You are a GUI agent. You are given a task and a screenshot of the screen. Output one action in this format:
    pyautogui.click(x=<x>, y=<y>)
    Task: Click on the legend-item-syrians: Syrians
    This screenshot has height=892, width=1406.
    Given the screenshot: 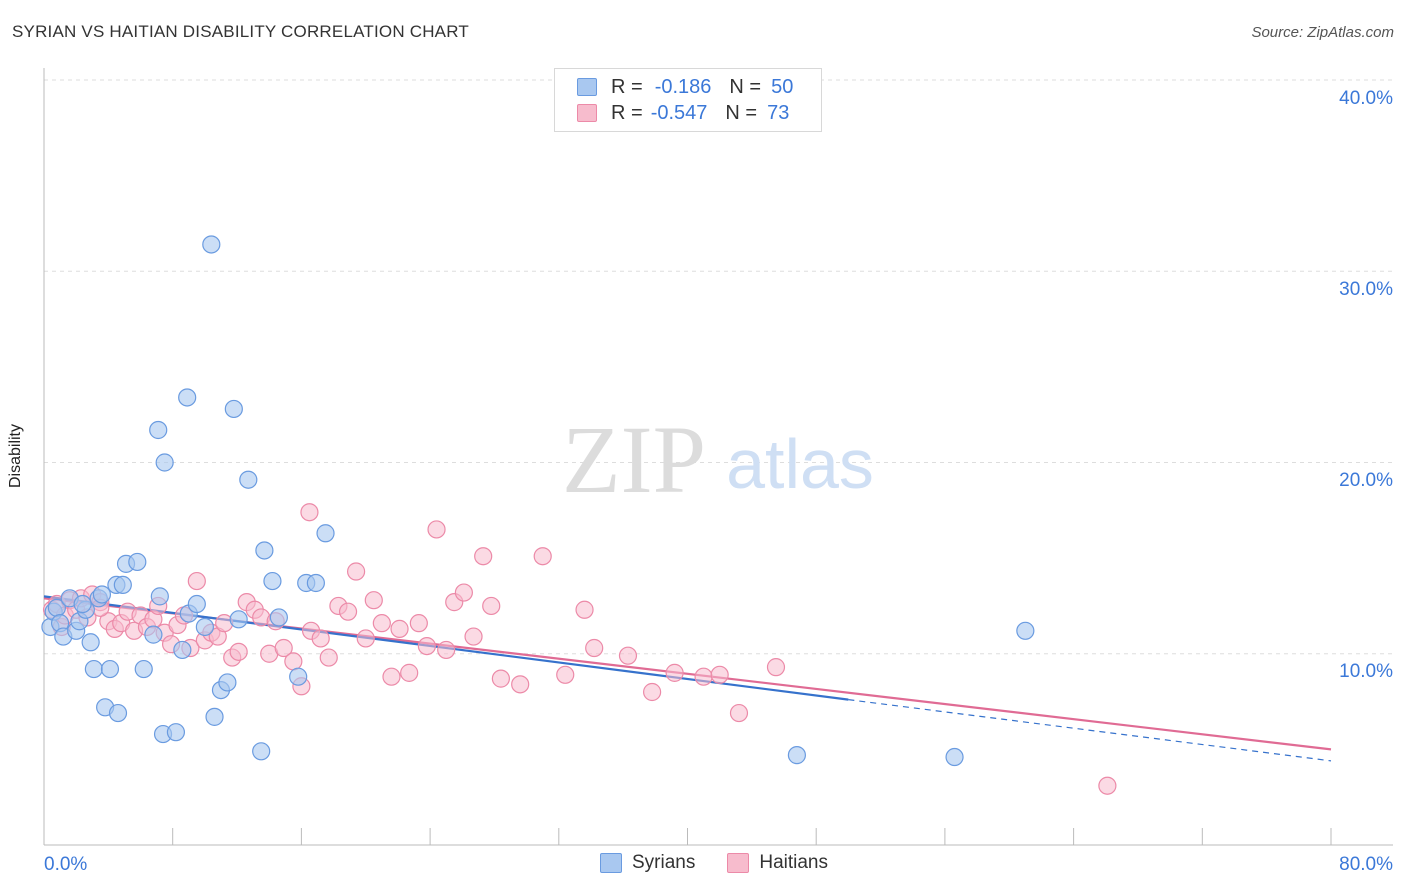 What is the action you would take?
    pyautogui.click(x=647, y=863)
    